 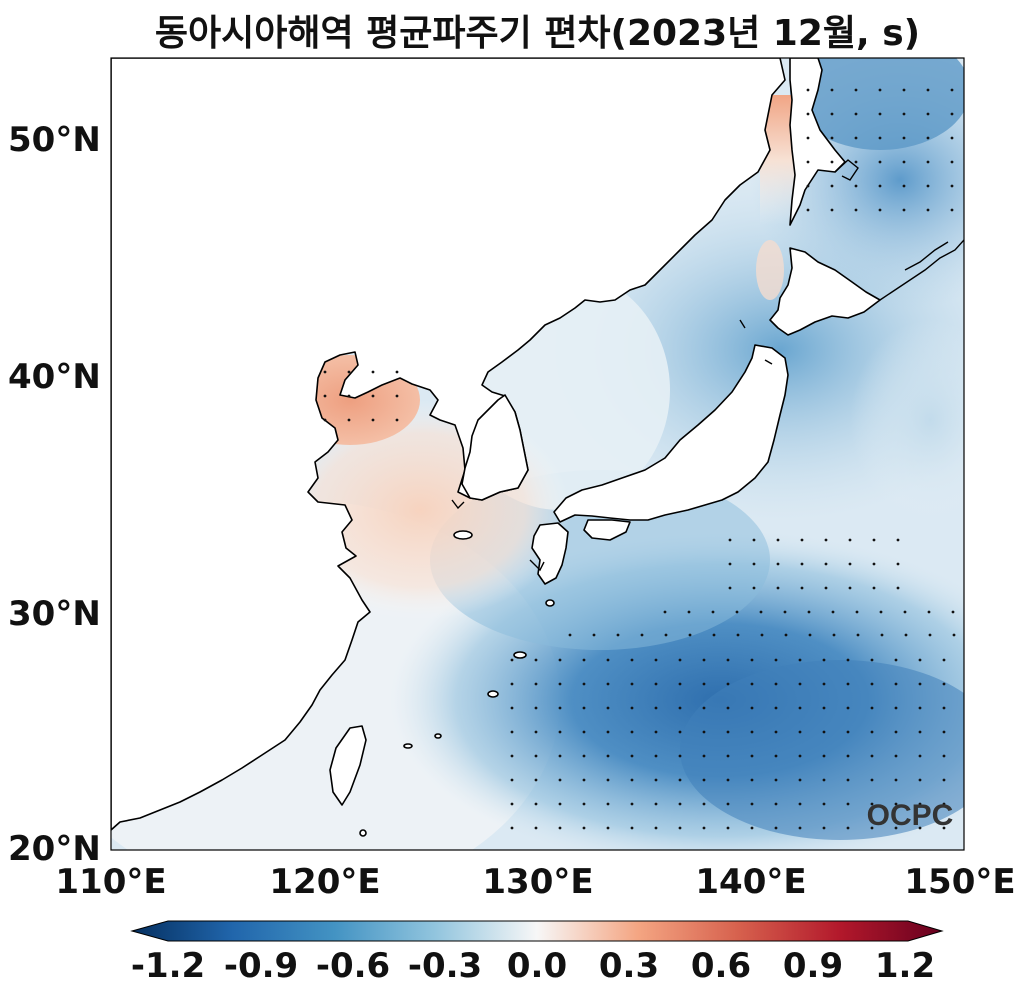 What do you see at coordinates (54, 614) in the screenshot?
I see `lat-label-30: 30°N` at bounding box center [54, 614].